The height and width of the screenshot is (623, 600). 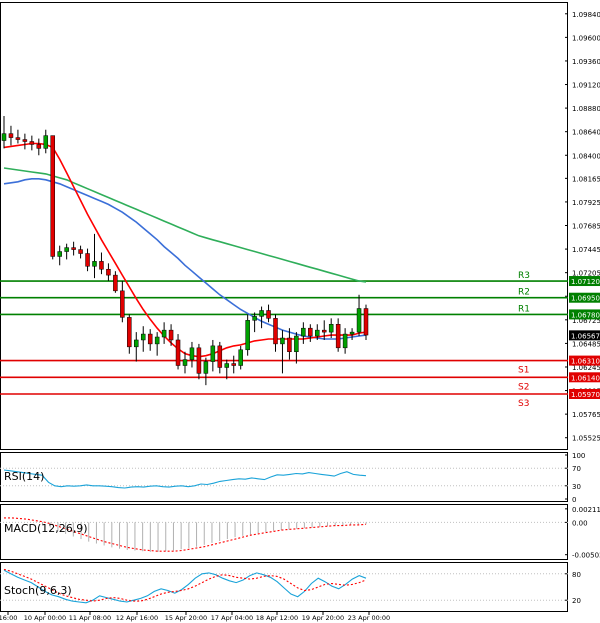 I want to click on rsi-line, so click(x=185, y=479).